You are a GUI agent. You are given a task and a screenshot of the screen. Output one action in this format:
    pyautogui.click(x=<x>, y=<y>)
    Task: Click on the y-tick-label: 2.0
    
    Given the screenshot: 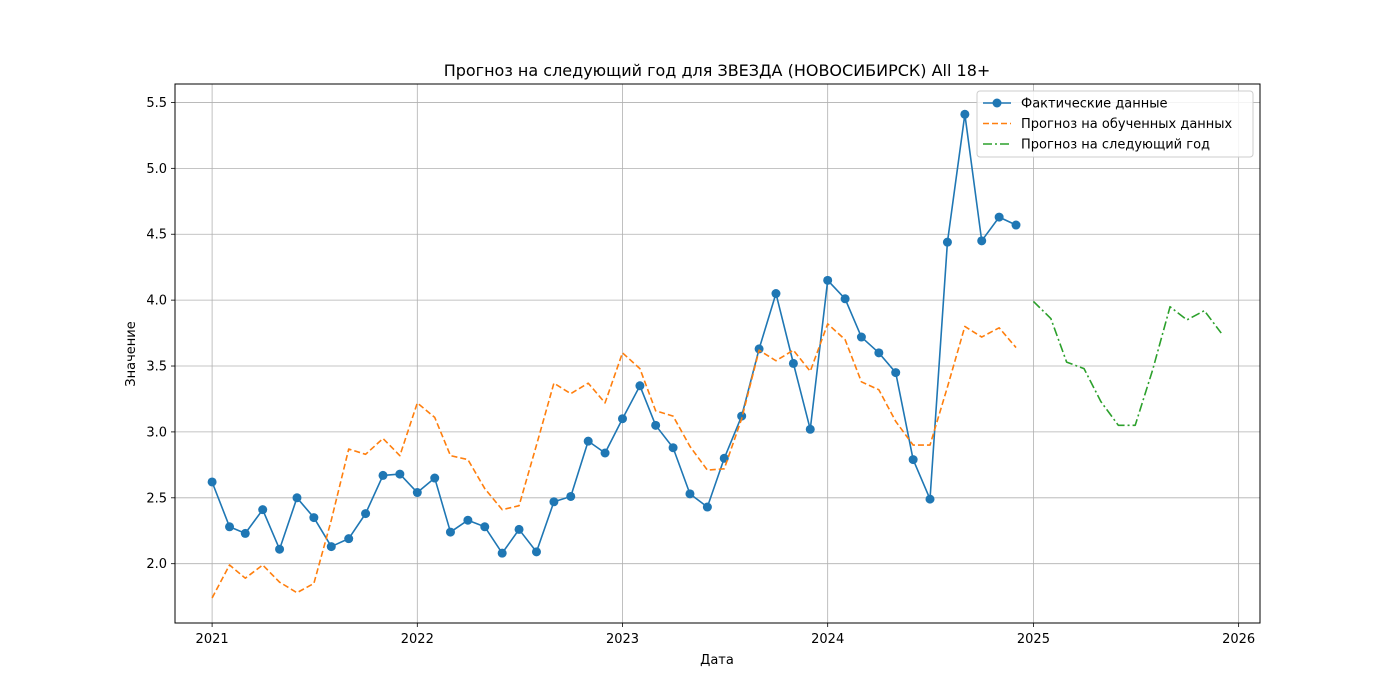 What is the action you would take?
    pyautogui.click(x=156, y=564)
    